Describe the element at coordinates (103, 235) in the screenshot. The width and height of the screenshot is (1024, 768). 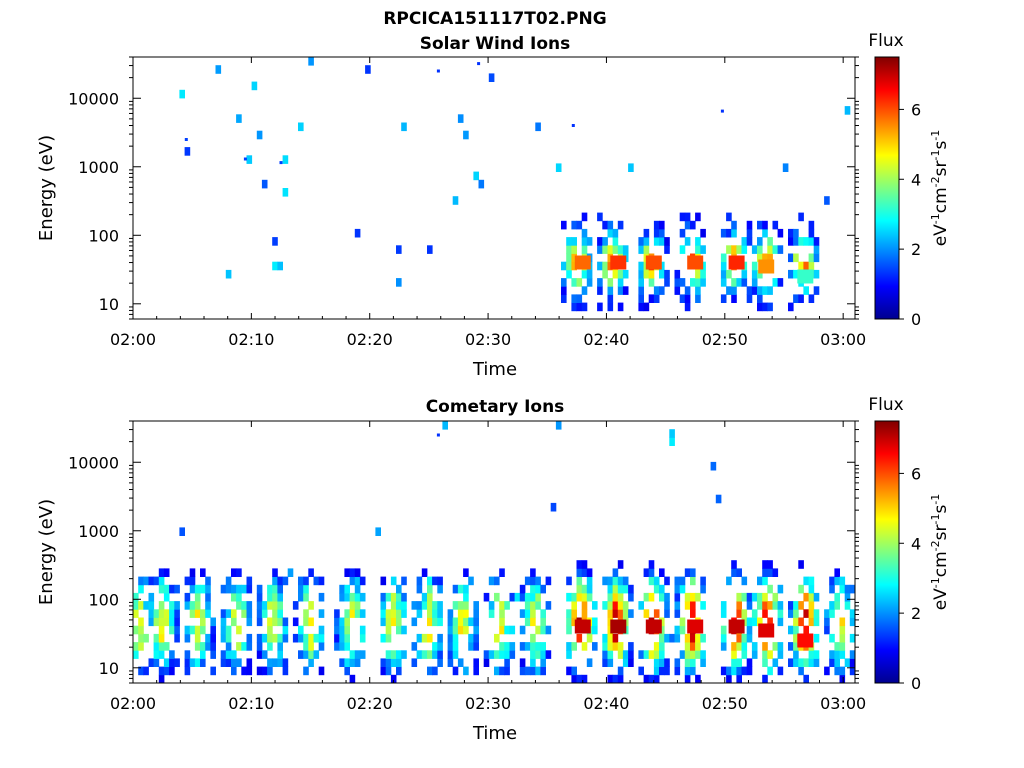
I see `y-tick-label: 100` at that location.